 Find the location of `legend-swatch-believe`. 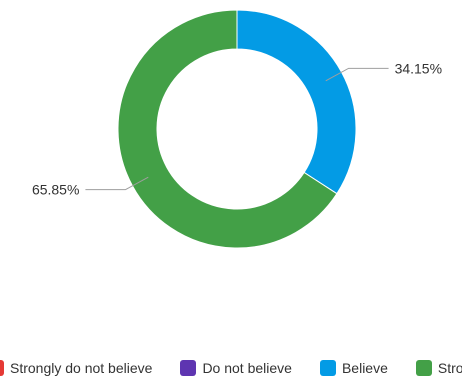

legend-swatch-believe is located at coordinates (327, 368).